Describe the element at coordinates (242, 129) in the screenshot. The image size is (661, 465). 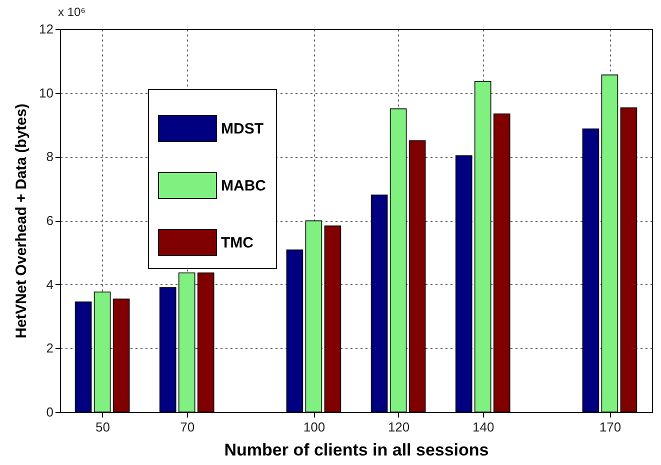
I see `legend-label: MDST` at that location.